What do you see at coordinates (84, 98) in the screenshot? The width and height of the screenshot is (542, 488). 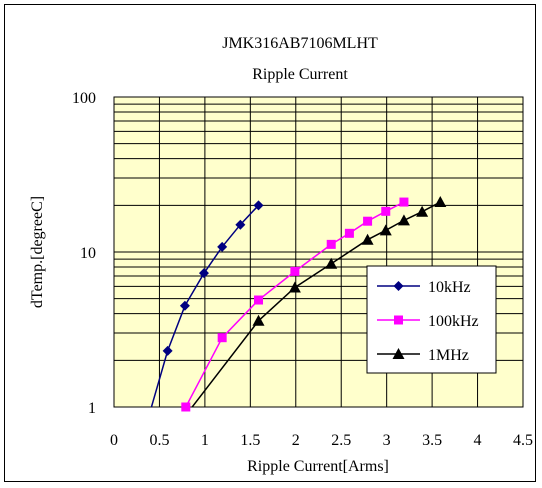 I see `y-tick-label: 100` at bounding box center [84, 98].